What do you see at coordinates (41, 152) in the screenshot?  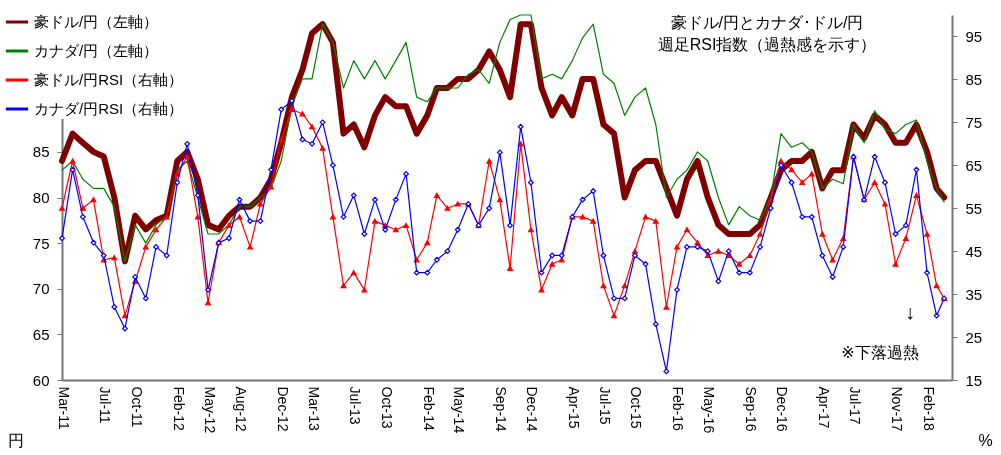 I see `y-tick-label: 85` at bounding box center [41, 152].